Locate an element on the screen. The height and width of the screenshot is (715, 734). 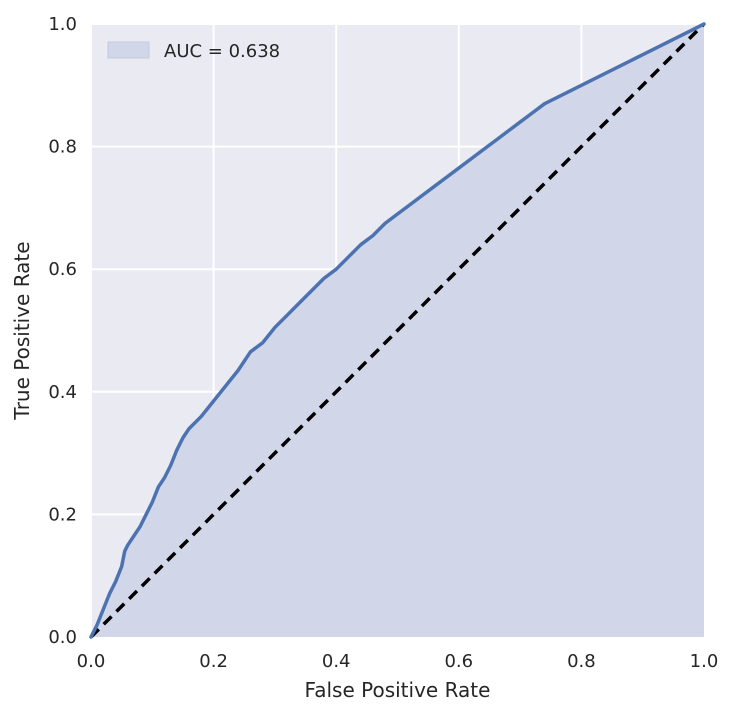
x-tick-label: 1.0 is located at coordinates (704, 661).